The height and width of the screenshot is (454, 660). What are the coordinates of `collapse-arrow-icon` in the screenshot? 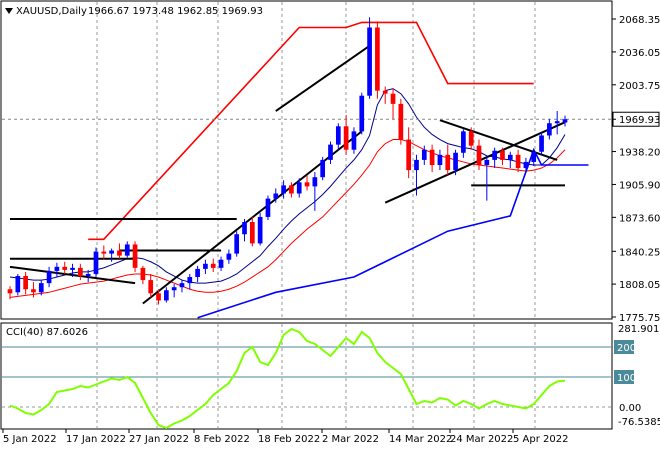 It's located at (9, 11).